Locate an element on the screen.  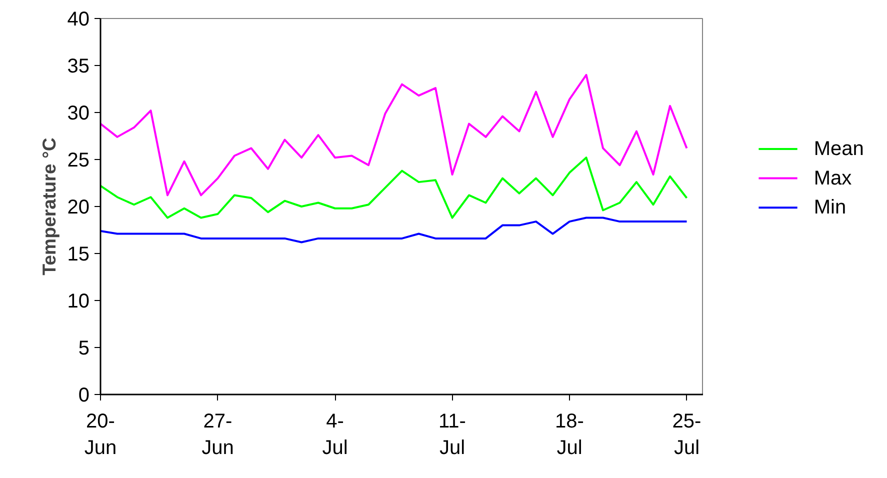
legend-label: Mean is located at coordinates (839, 149).